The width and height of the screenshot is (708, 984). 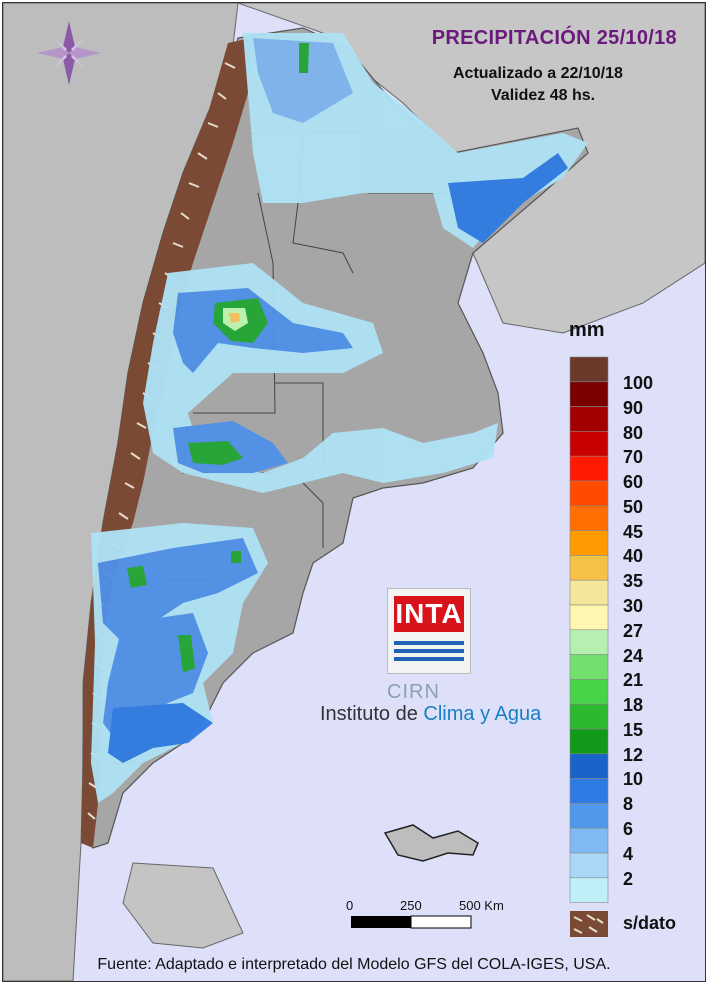 I want to click on legend-unit: mm, so click(x=587, y=330).